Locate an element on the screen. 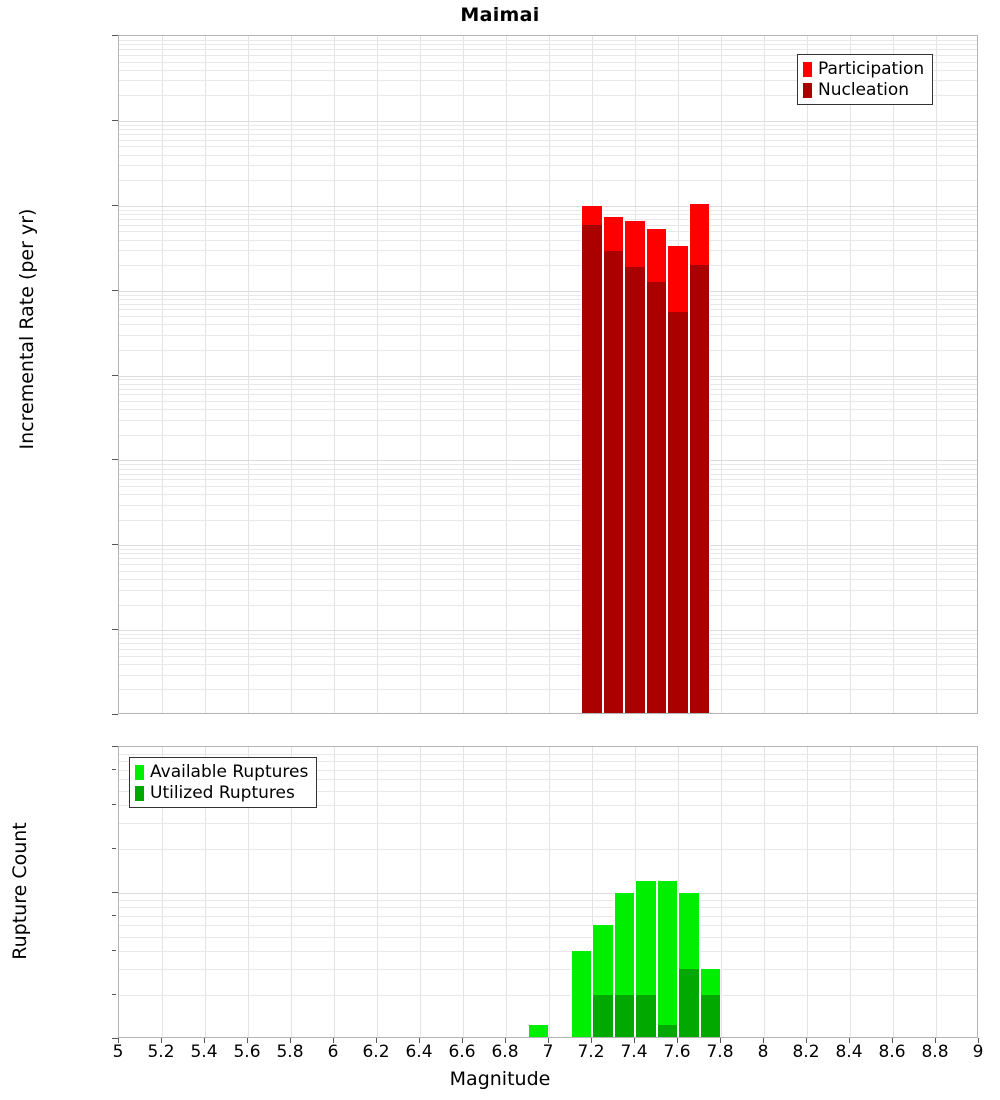 This screenshot has height=1100, width=1000. legend-label-utilized-ruptures: Utilized Ruptures is located at coordinates (222, 792).